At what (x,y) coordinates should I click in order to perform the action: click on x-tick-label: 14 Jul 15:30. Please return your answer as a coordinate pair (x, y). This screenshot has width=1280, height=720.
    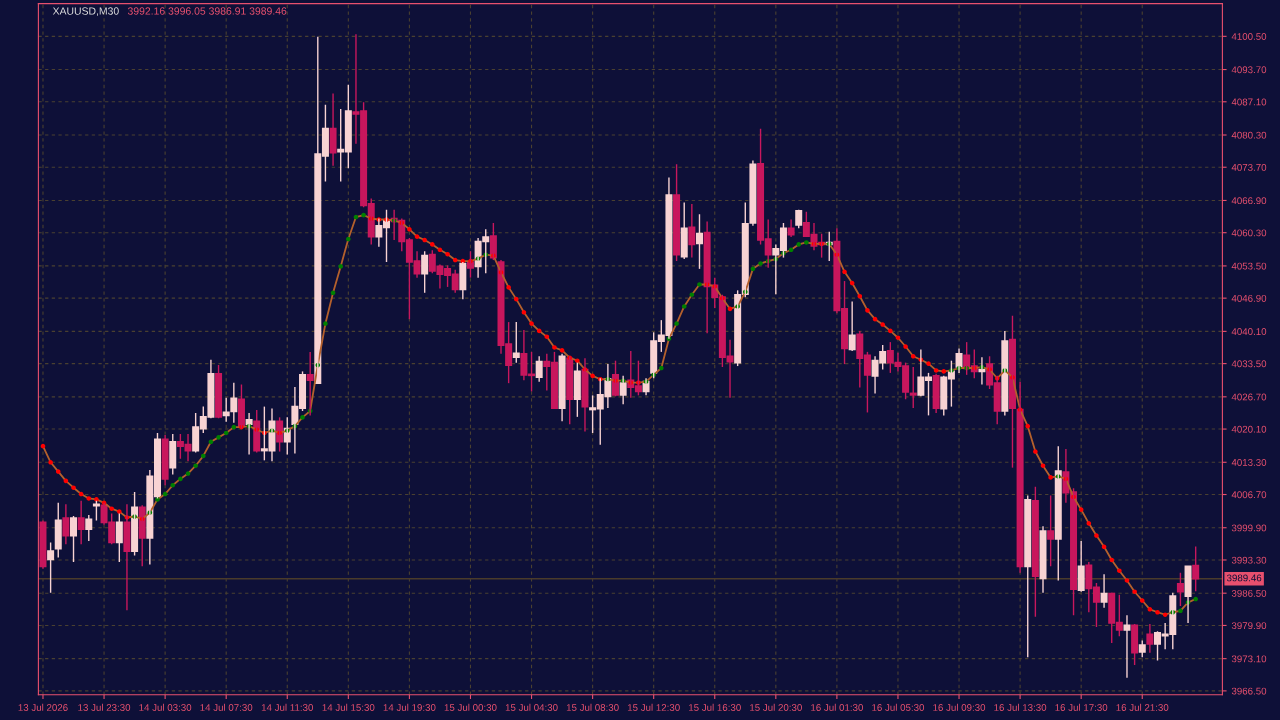
    Looking at the image, I should click on (348, 707).